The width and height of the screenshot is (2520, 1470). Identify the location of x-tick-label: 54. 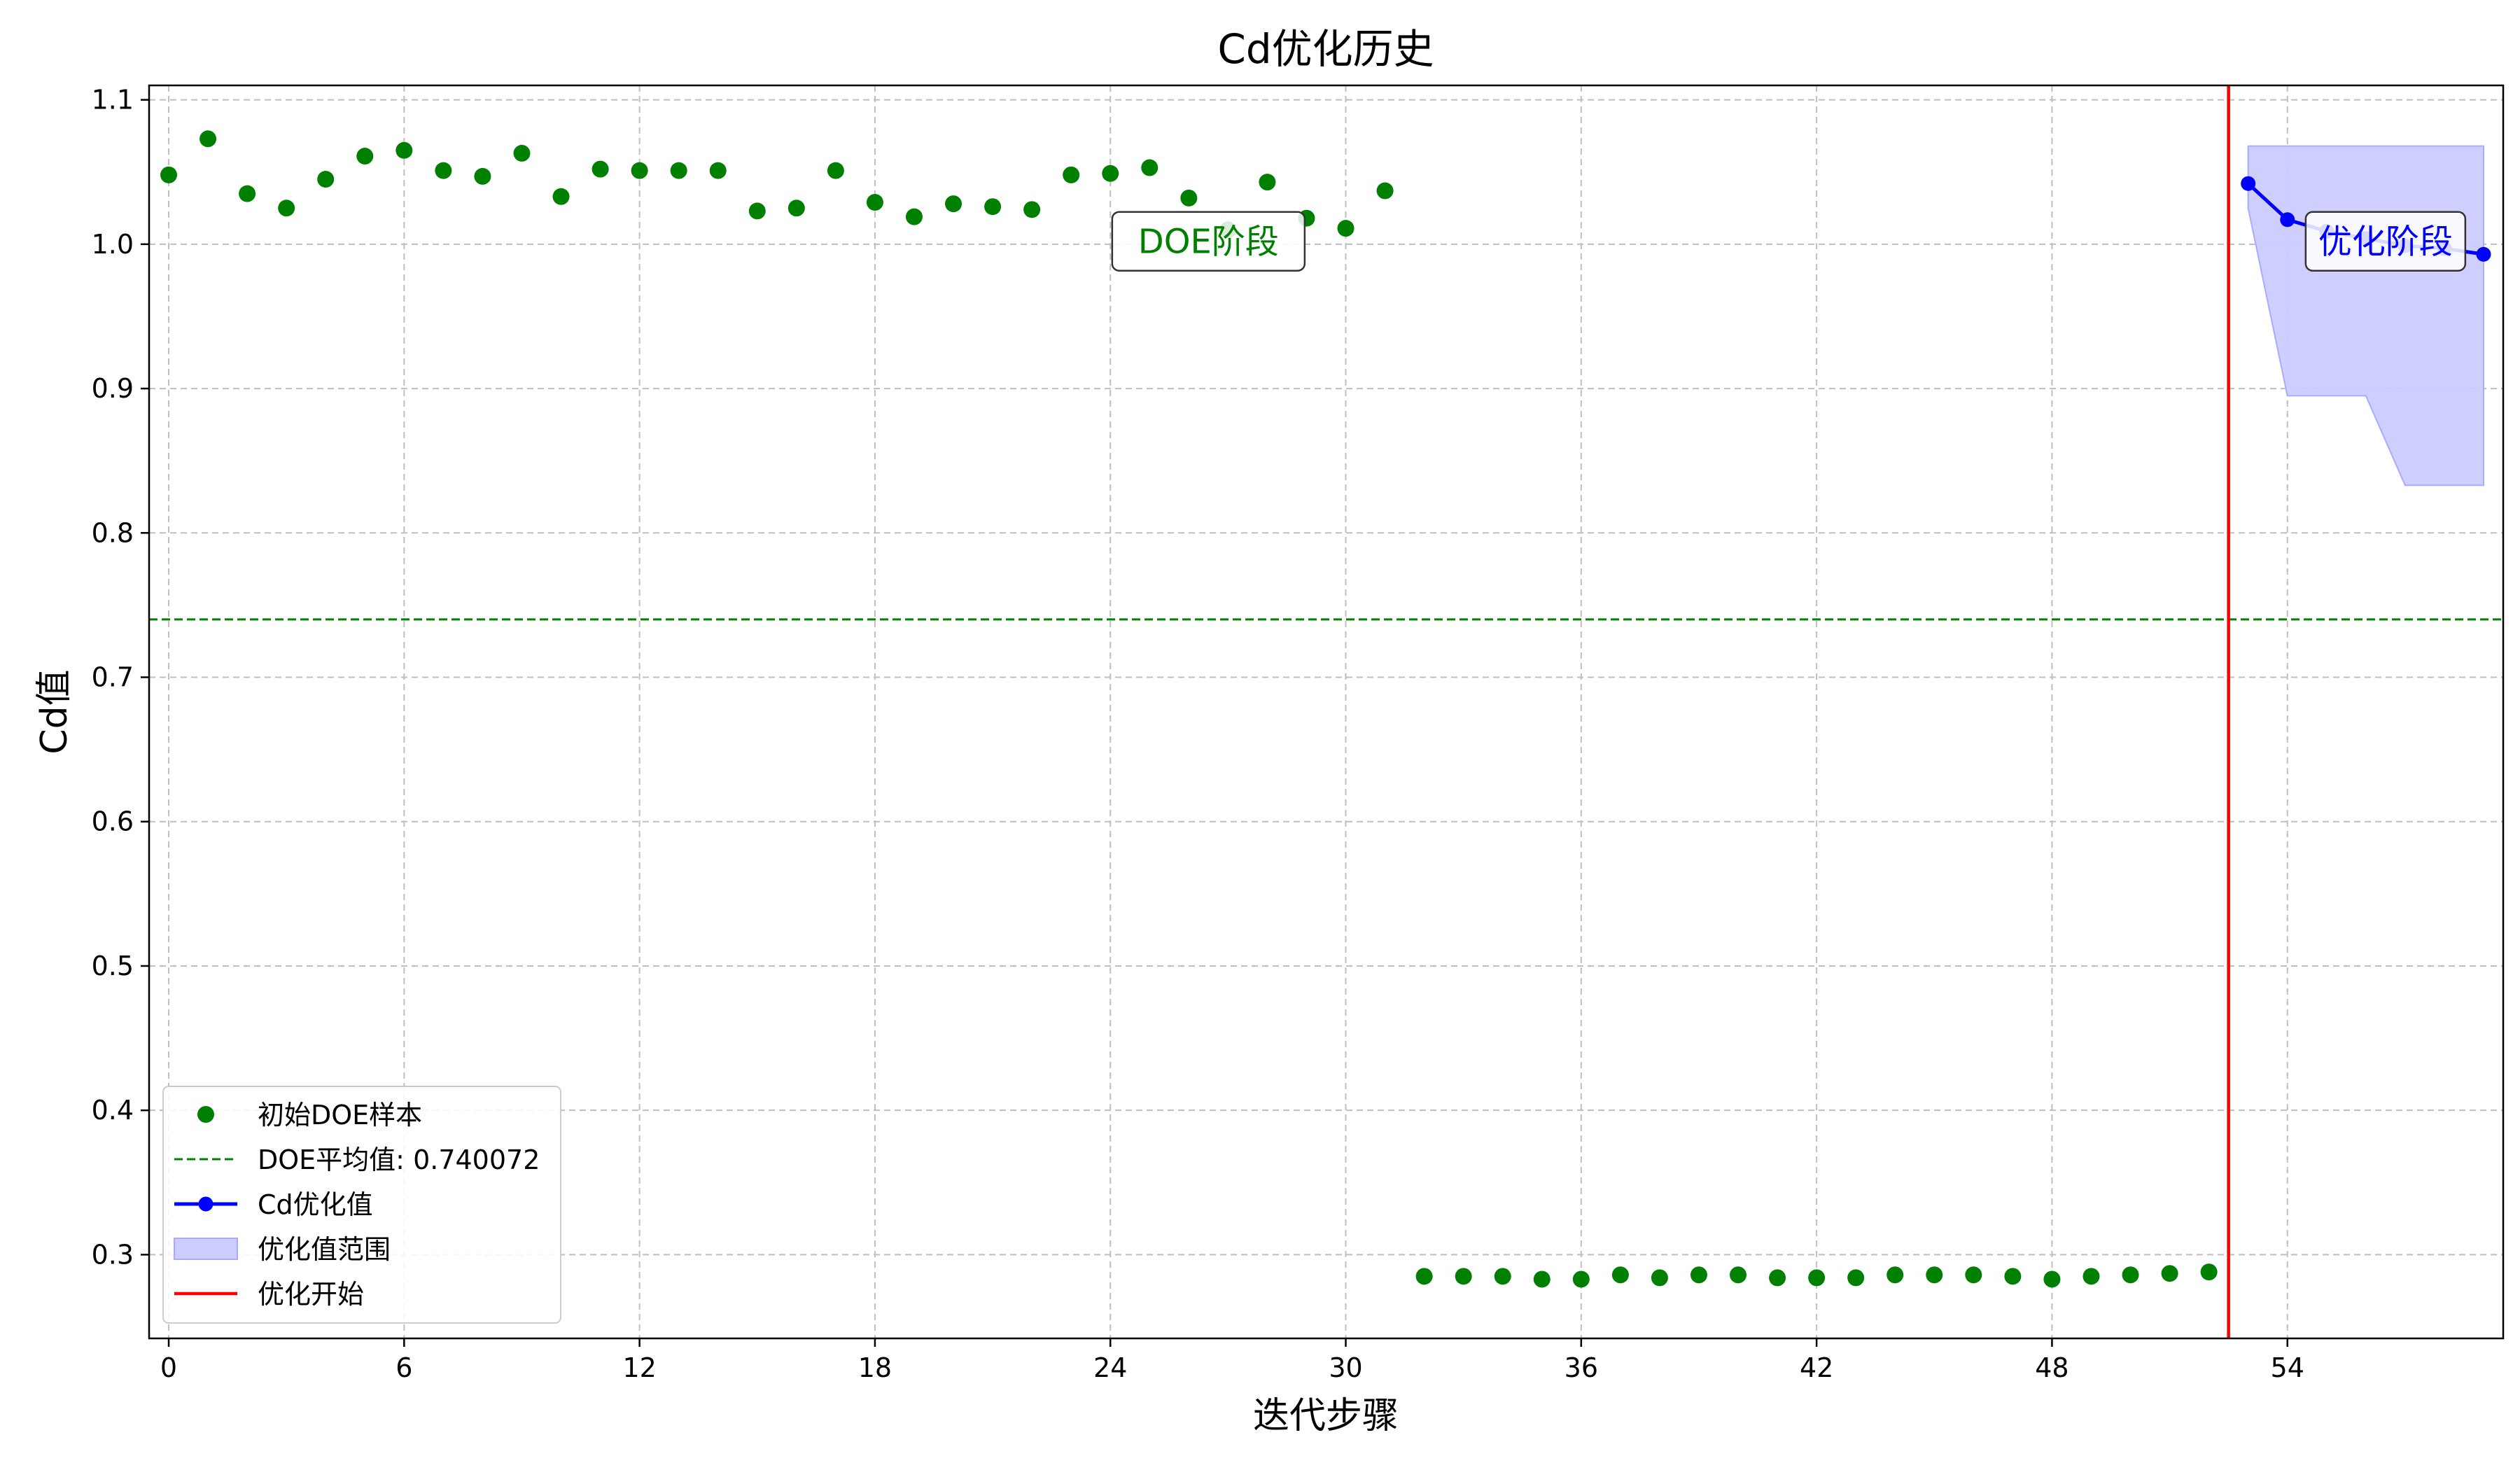
(2287, 1367).